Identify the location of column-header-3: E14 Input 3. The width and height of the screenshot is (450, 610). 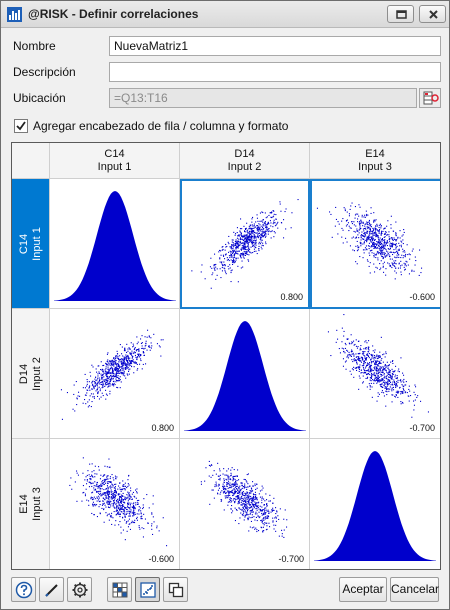
(375, 161).